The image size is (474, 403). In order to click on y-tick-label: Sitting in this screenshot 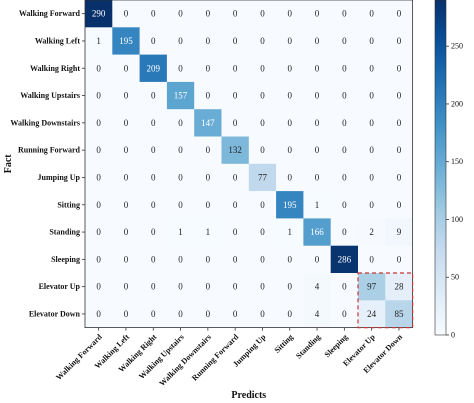, I will do `click(68, 204)`.